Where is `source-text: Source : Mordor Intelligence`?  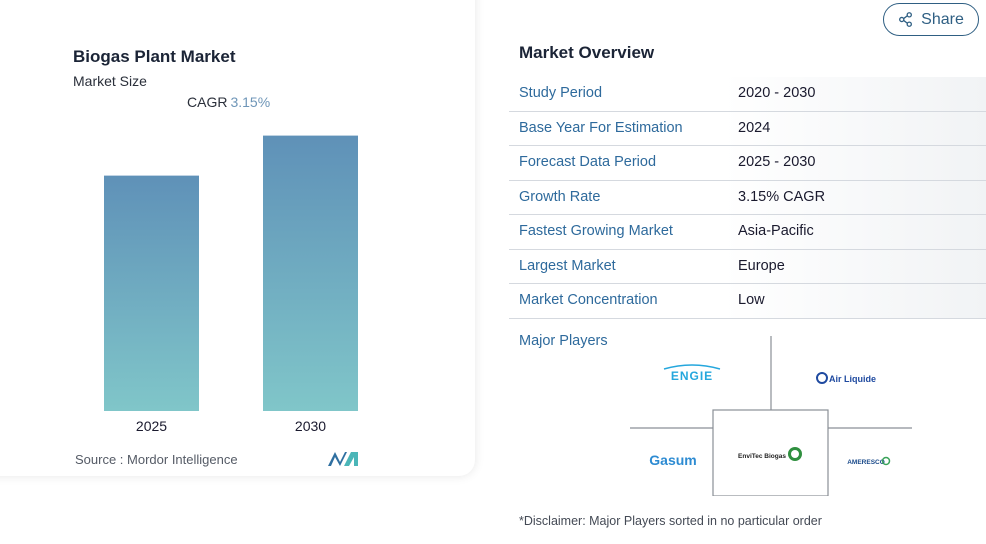 source-text: Source : Mordor Intelligence is located at coordinates (156, 459).